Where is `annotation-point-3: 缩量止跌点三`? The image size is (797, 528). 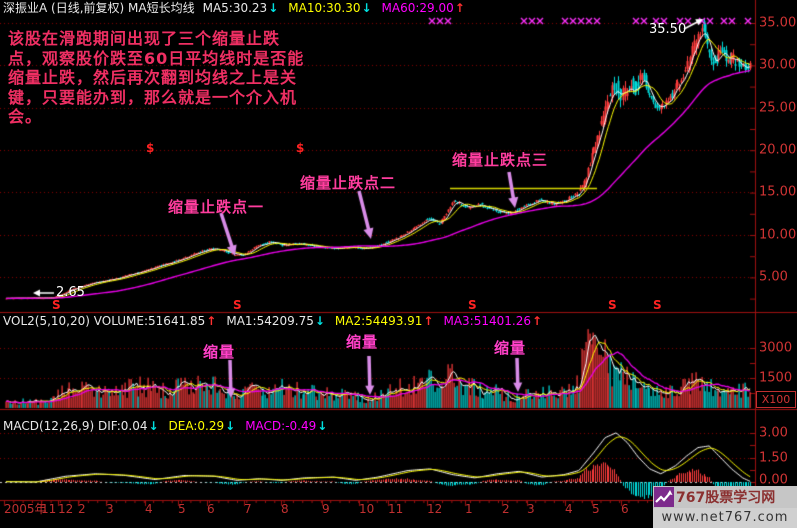
annotation-point-3: 缩量止跌点三 is located at coordinates (500, 160).